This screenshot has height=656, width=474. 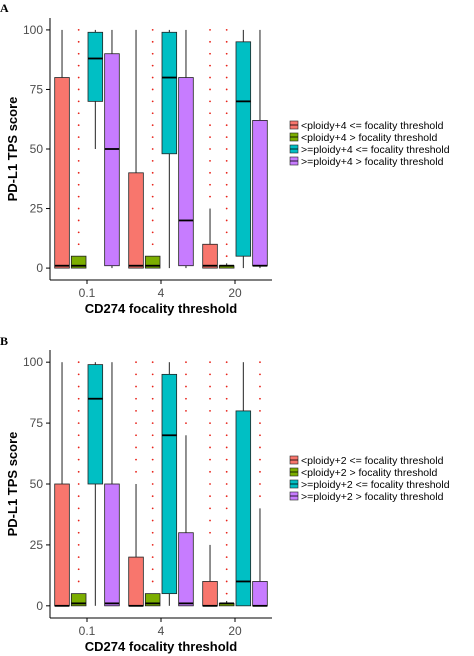 What do you see at coordinates (372, 162) in the screenshot?
I see `legend-label-p0-3: >=ploidy+4 > focality threshold` at bounding box center [372, 162].